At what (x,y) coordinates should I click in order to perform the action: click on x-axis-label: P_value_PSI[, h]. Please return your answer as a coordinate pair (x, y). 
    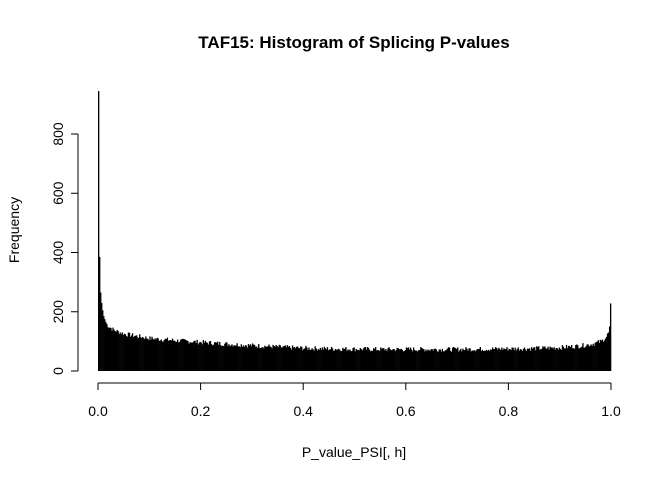
    Looking at the image, I should click on (354, 452).